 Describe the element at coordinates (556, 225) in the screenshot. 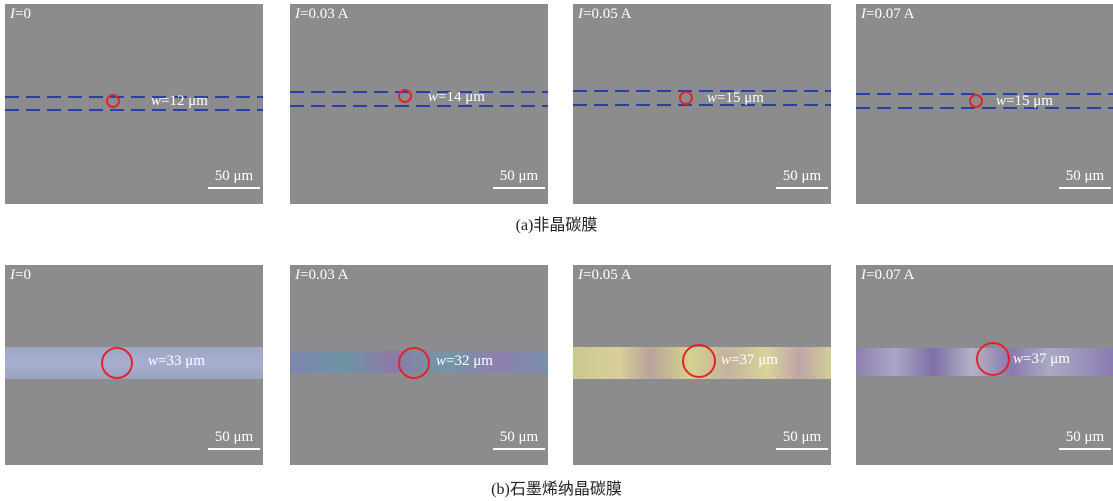

I see `caption-a: (a)非晶碳膜` at that location.